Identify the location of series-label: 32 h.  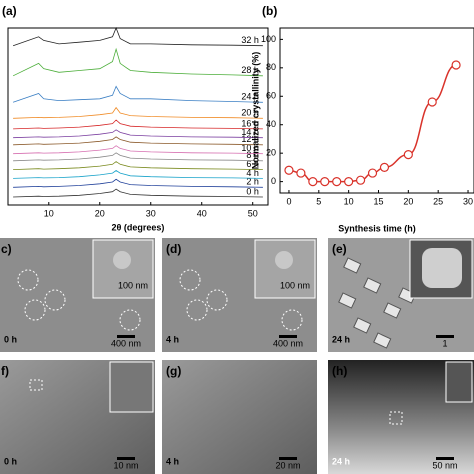
(250, 40).